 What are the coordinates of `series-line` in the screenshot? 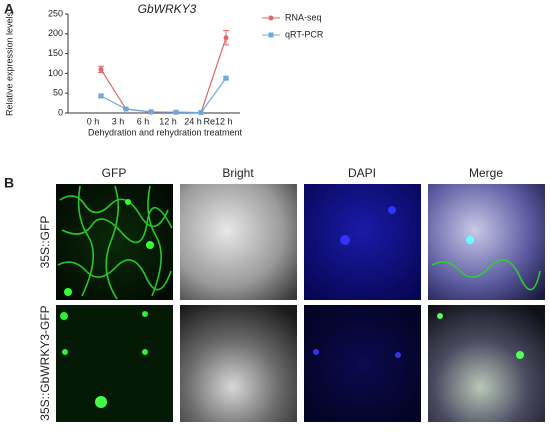 It's located at (163, 75).